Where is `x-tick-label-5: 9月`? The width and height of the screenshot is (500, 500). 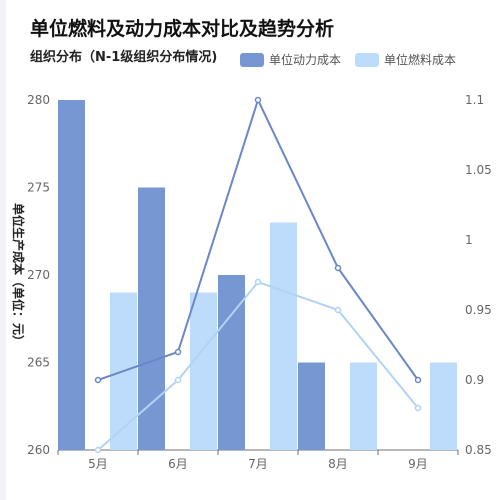 x-tick-label-5: 9月 is located at coordinates (418, 464).